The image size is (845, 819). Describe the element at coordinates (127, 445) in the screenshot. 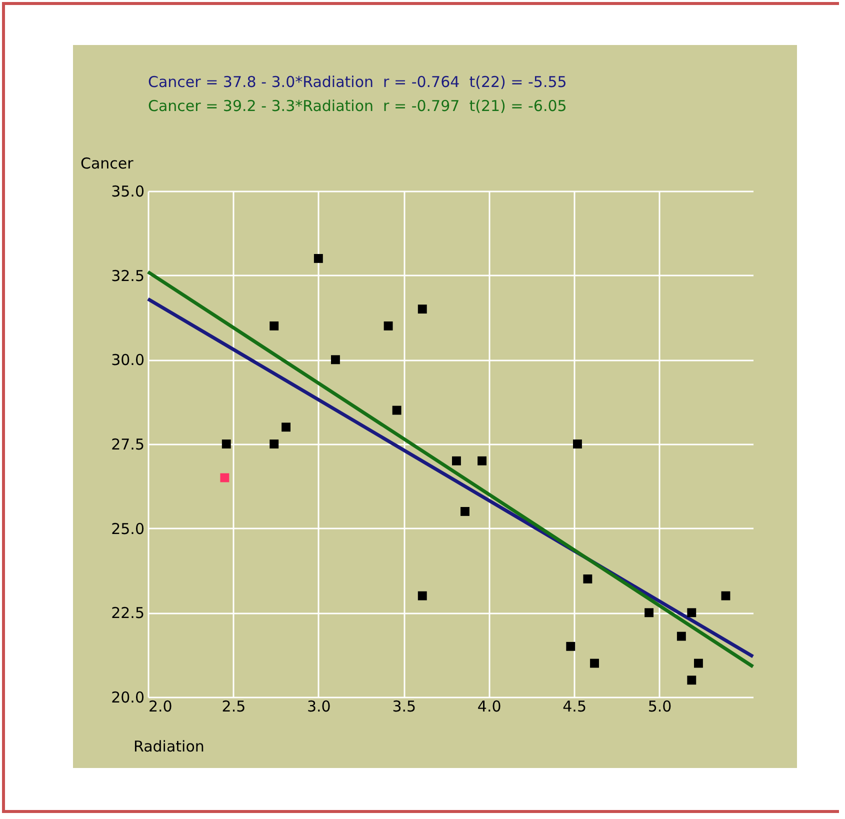

I see `y-tick-label: 27.5` at that location.